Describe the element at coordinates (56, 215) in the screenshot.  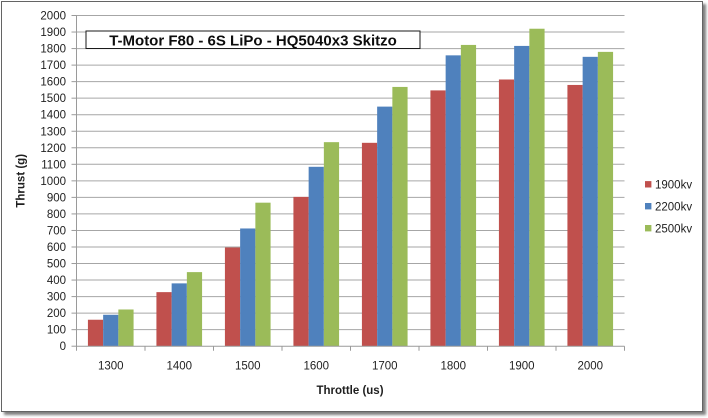
I see `svg-text: 800` at that location.